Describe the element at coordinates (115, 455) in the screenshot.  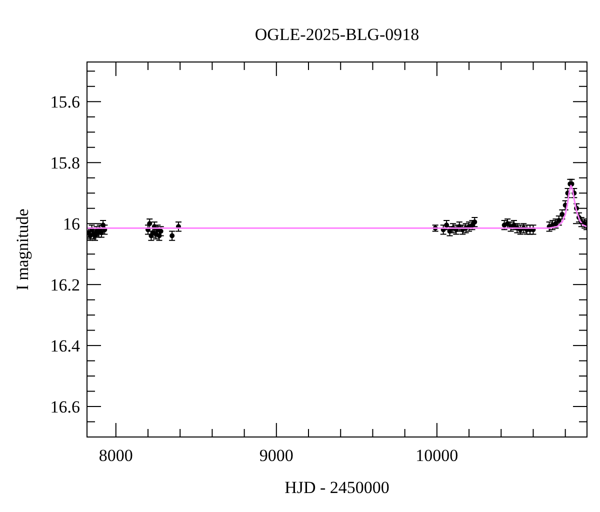
I see `x-tick-label: 8000` at that location.